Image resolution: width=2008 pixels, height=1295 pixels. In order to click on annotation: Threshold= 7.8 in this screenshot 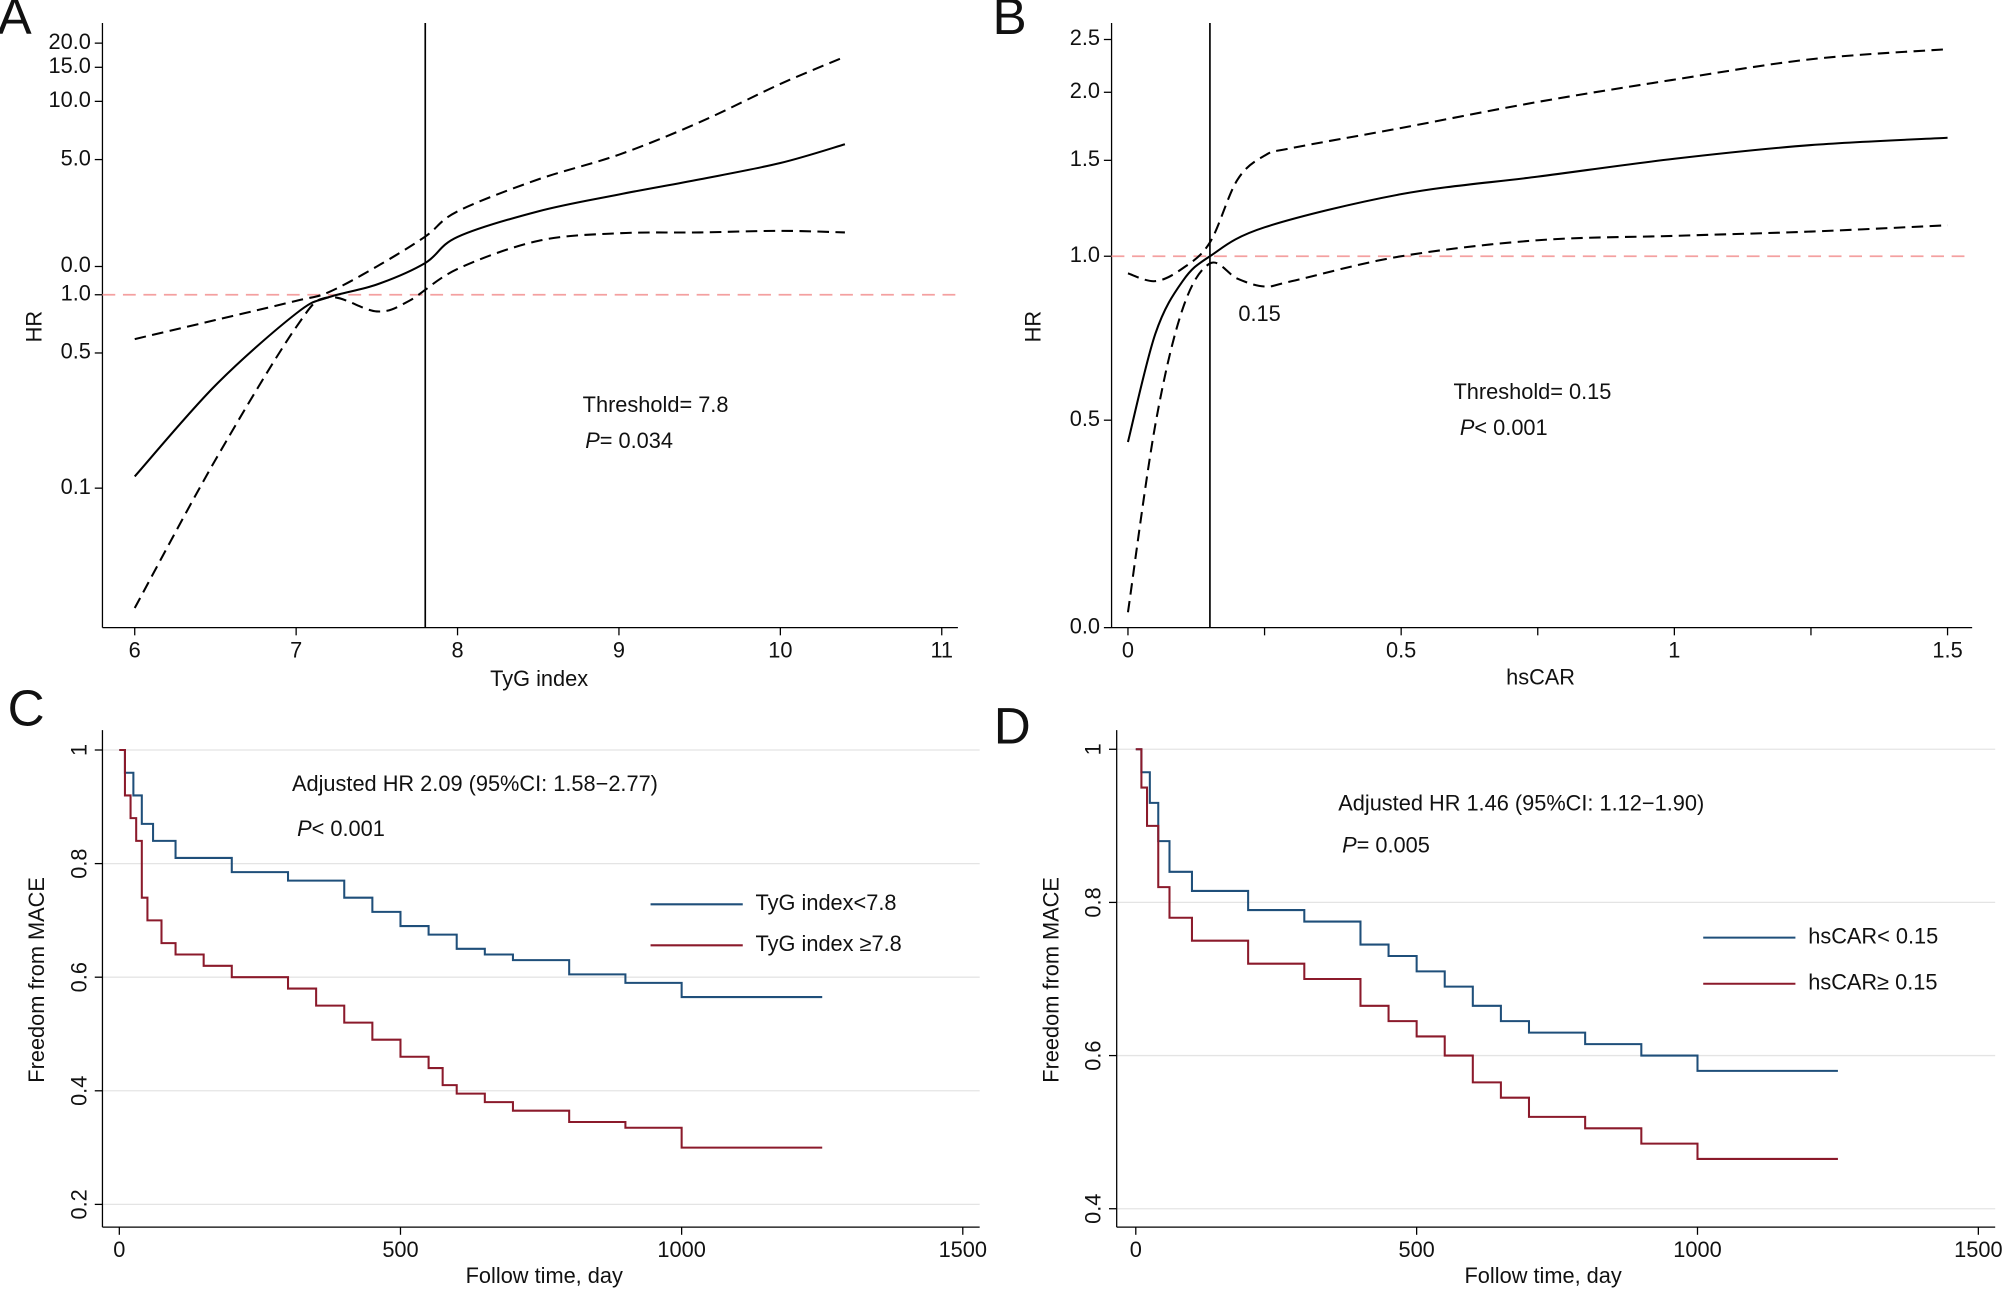, I will do `click(656, 404)`.